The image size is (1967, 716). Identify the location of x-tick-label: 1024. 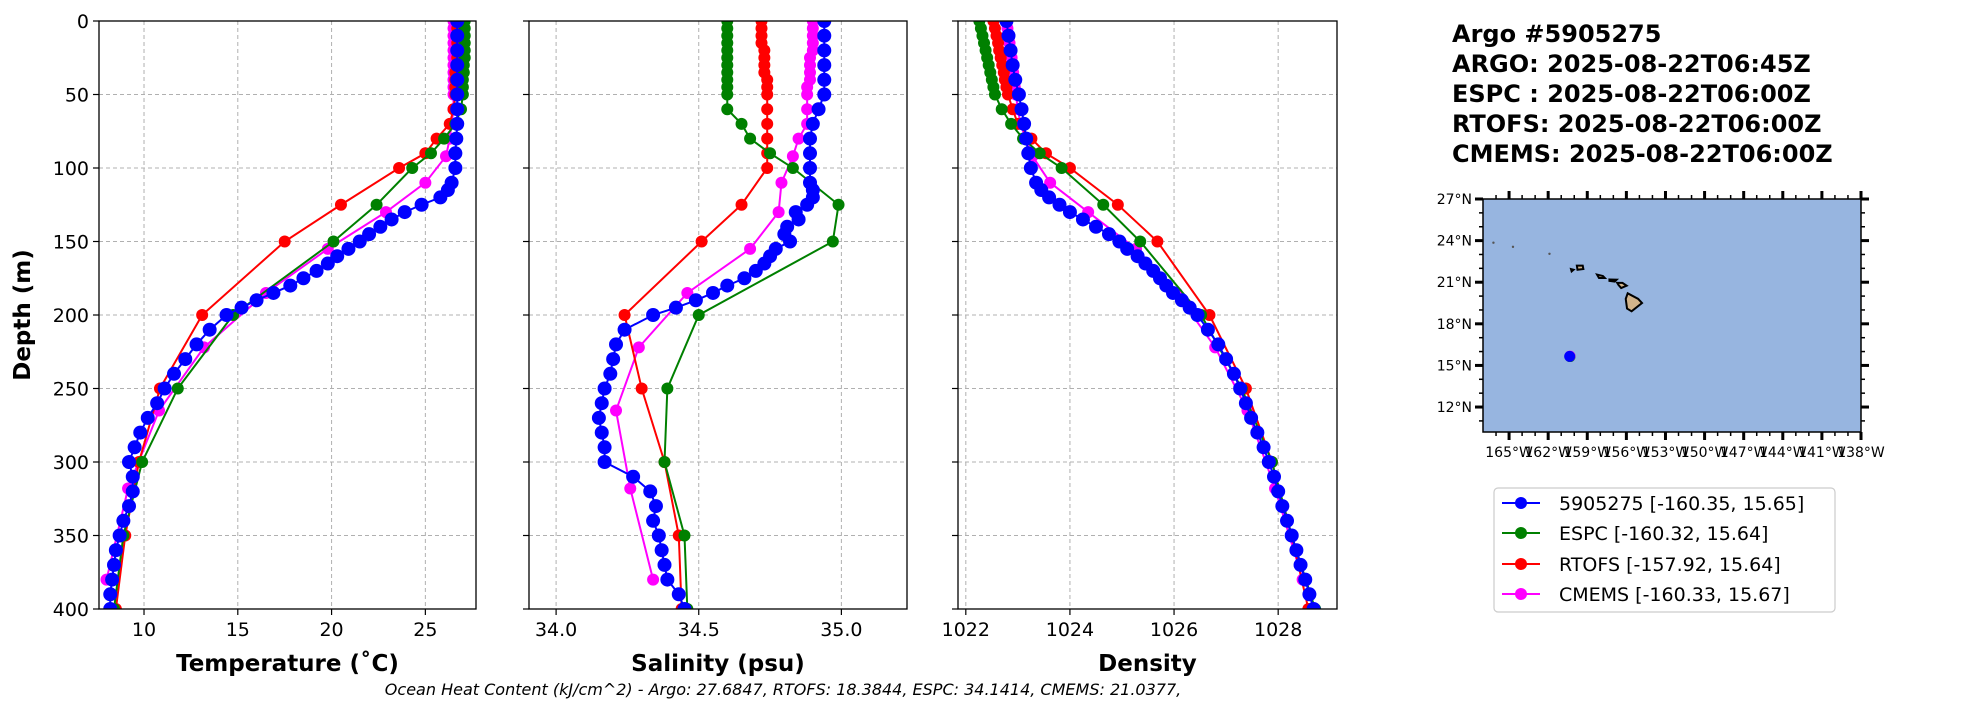
(1070, 630).